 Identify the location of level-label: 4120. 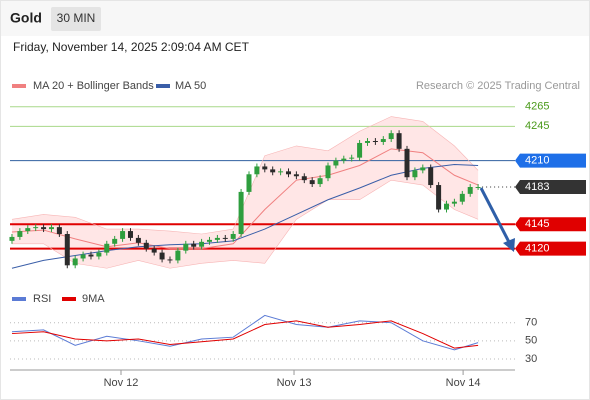
(537, 249).